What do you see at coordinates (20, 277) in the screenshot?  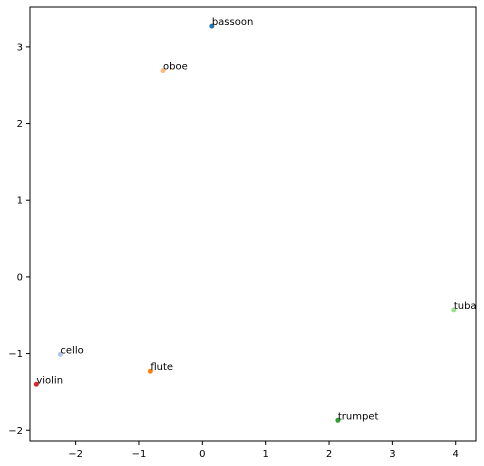 I see `y-tick-label: 0` at bounding box center [20, 277].